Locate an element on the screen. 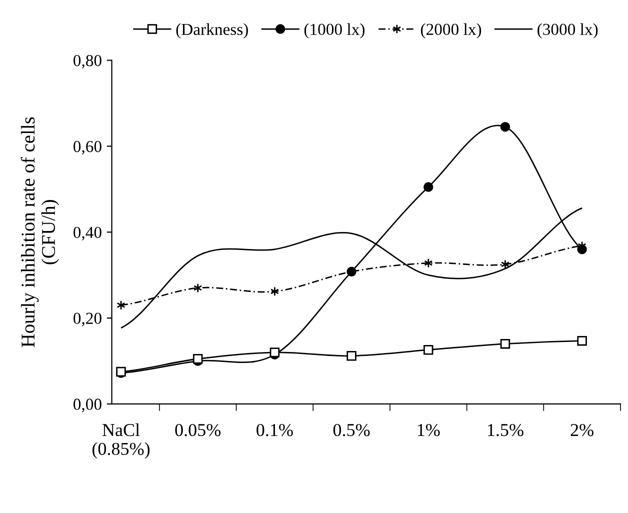 This screenshot has height=513, width=628. x-tick-label: 2% is located at coordinates (582, 430).